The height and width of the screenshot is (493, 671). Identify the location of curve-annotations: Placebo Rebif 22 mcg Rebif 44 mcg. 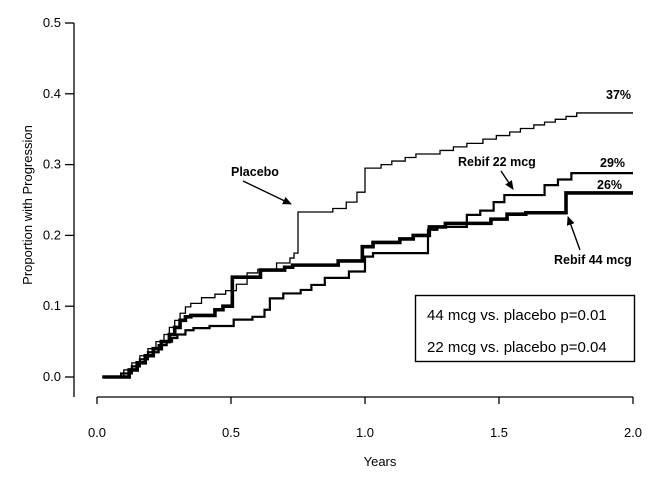
(431, 211).